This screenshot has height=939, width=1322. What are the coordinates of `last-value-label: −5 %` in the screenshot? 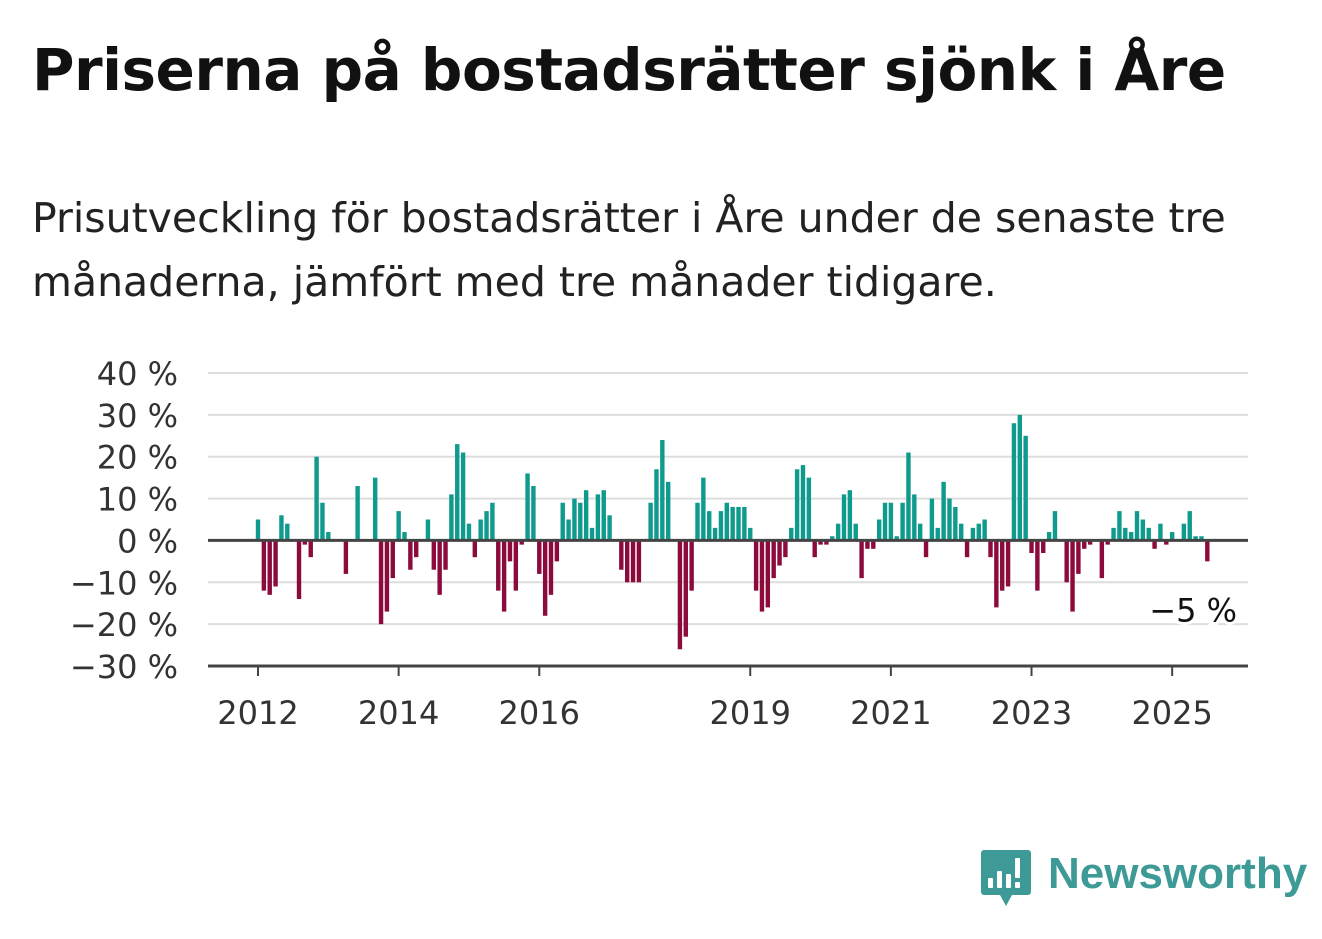 It's located at (1193, 610).